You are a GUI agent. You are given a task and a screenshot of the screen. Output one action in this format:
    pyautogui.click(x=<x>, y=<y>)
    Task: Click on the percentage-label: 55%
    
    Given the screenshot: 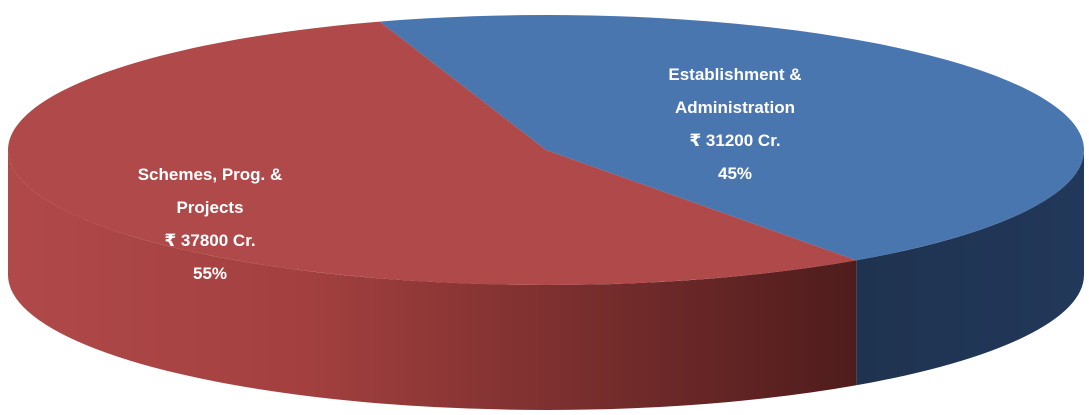 What is the action you would take?
    pyautogui.click(x=210, y=273)
    